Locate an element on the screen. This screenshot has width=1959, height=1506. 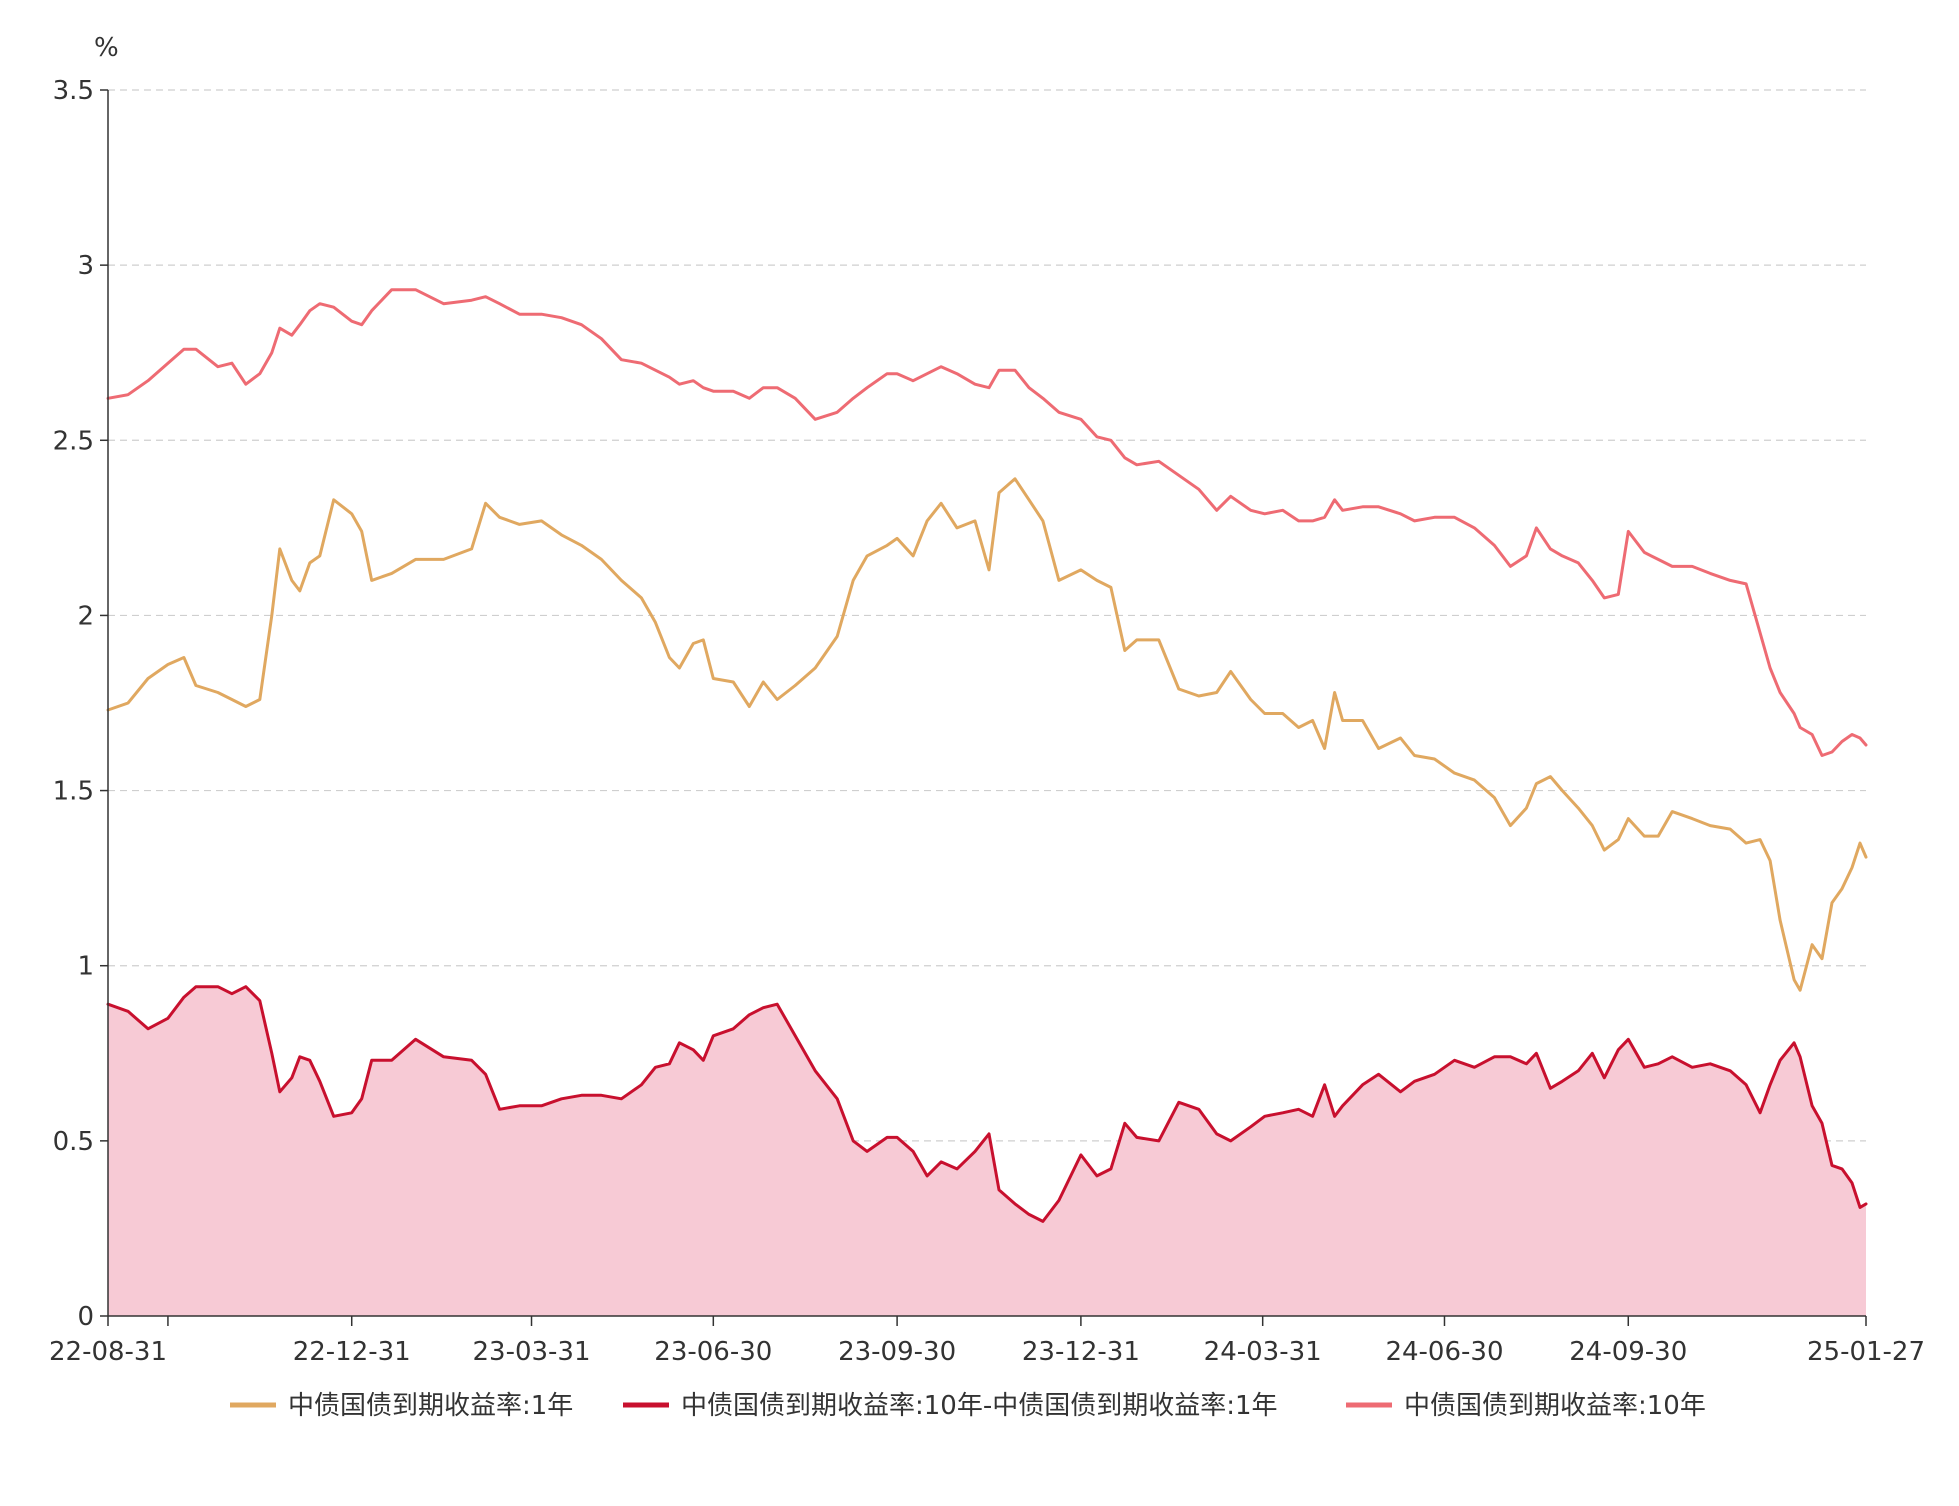
legend-label: 中债国债到期收益率:10年-中债国债到期收益率:1年 is located at coordinates (979, 1406).